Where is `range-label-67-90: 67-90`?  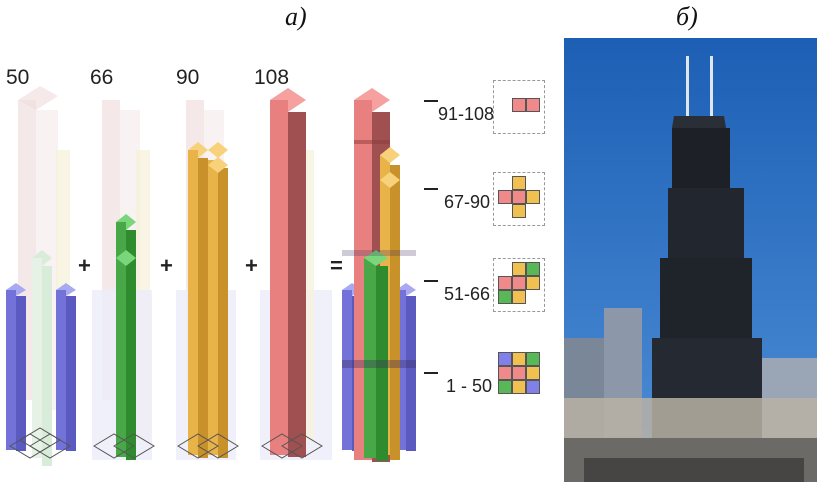 range-label-67-90: 67-90 is located at coordinates (467, 202).